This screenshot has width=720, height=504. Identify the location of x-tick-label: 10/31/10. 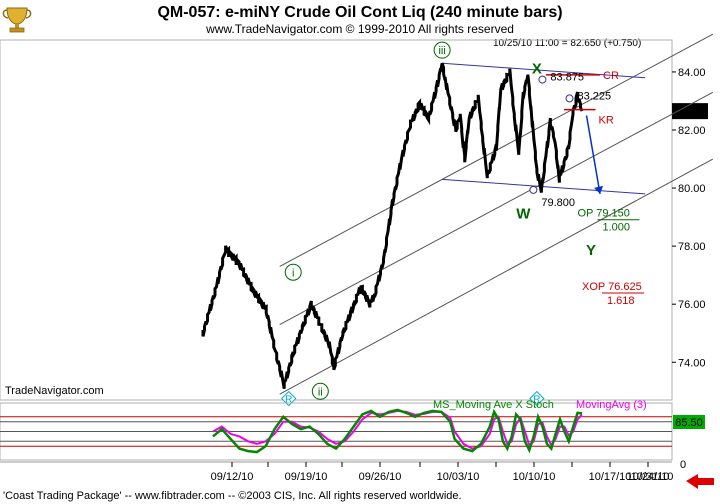
(652, 477).